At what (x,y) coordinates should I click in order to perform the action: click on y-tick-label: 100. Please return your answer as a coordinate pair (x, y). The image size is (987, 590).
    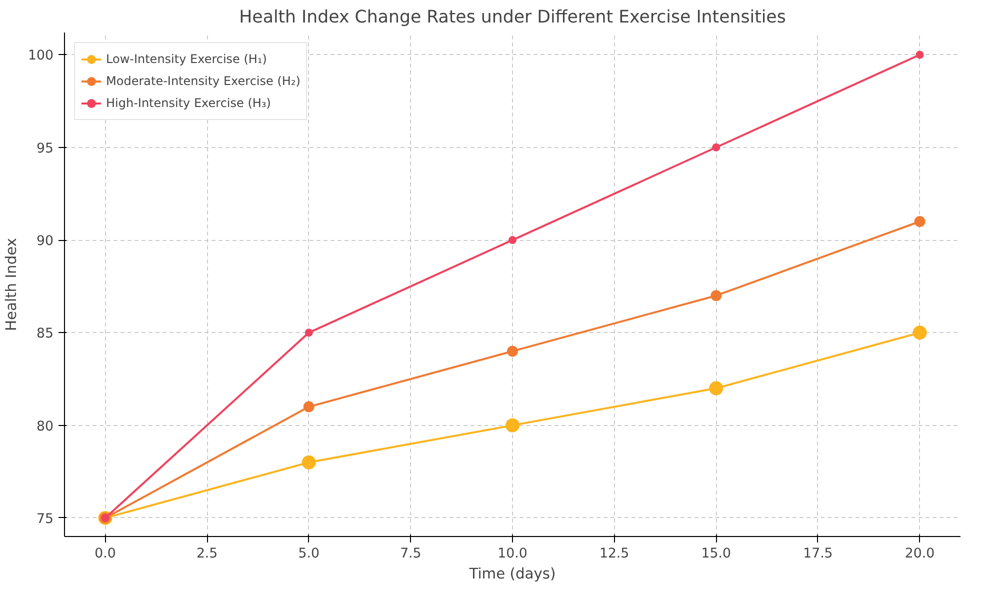
    Looking at the image, I should click on (41, 56).